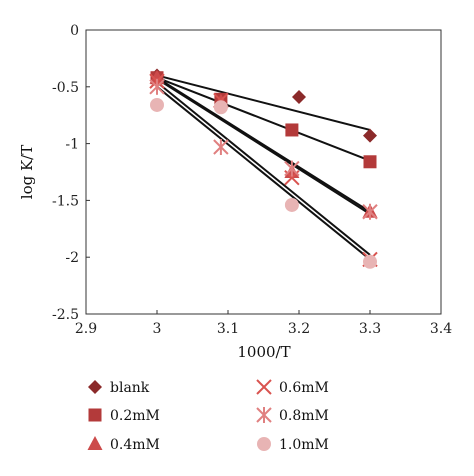 The image size is (474, 476). What do you see at coordinates (86, 329) in the screenshot?
I see `x-tick-label: 2.9` at bounding box center [86, 329].